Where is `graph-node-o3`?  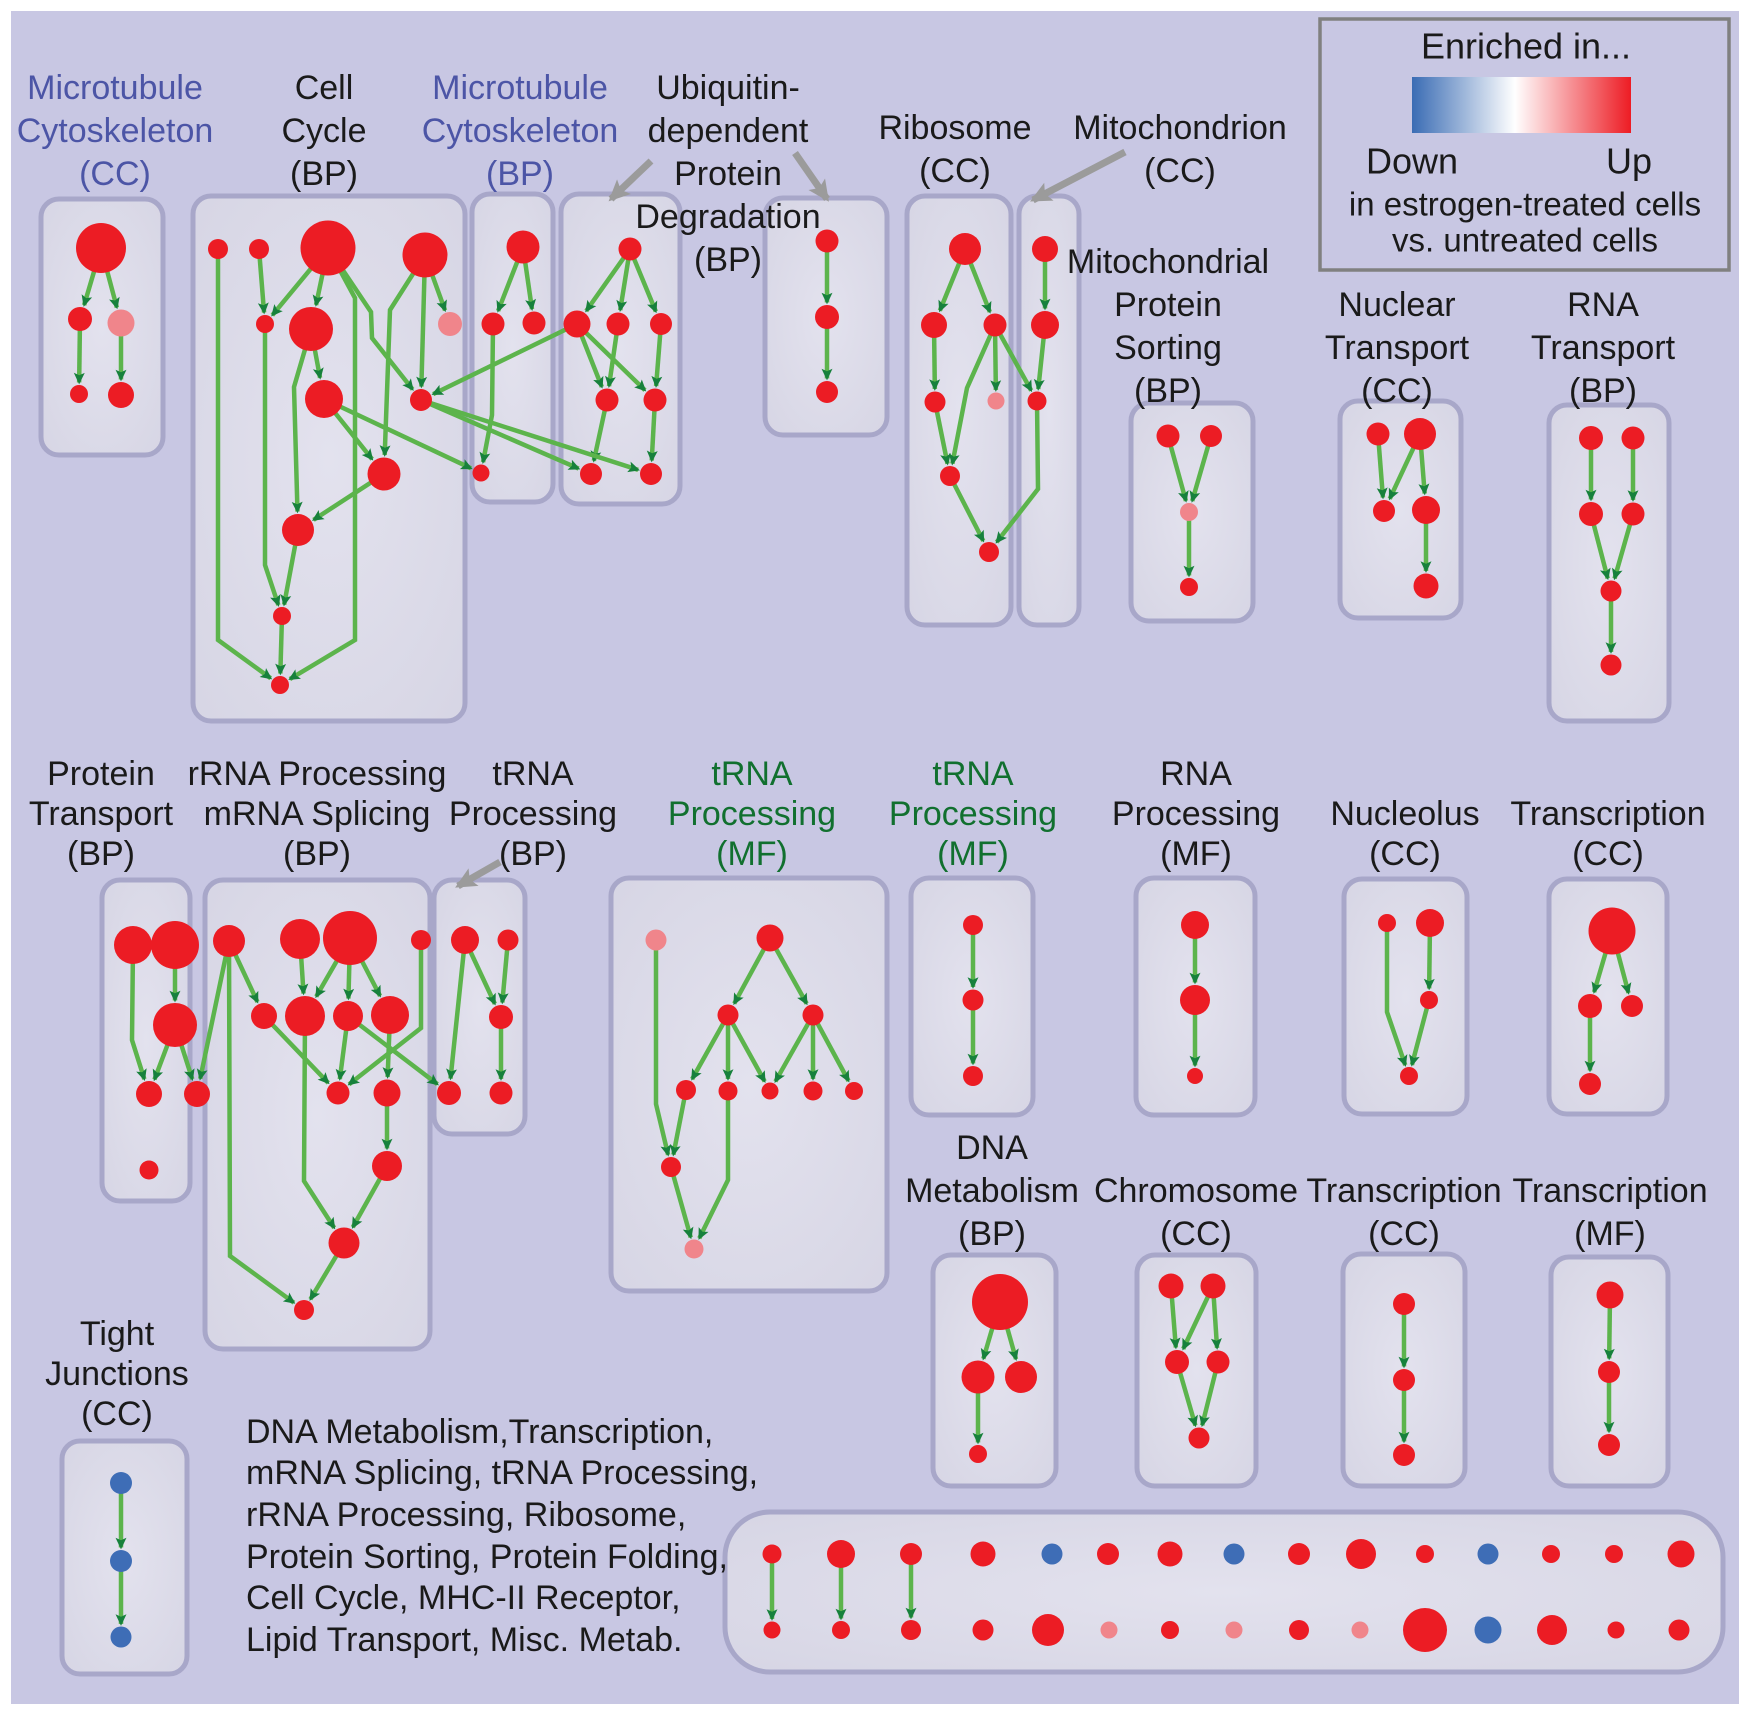 graph-node-o3 is located at coordinates (1429, 1000).